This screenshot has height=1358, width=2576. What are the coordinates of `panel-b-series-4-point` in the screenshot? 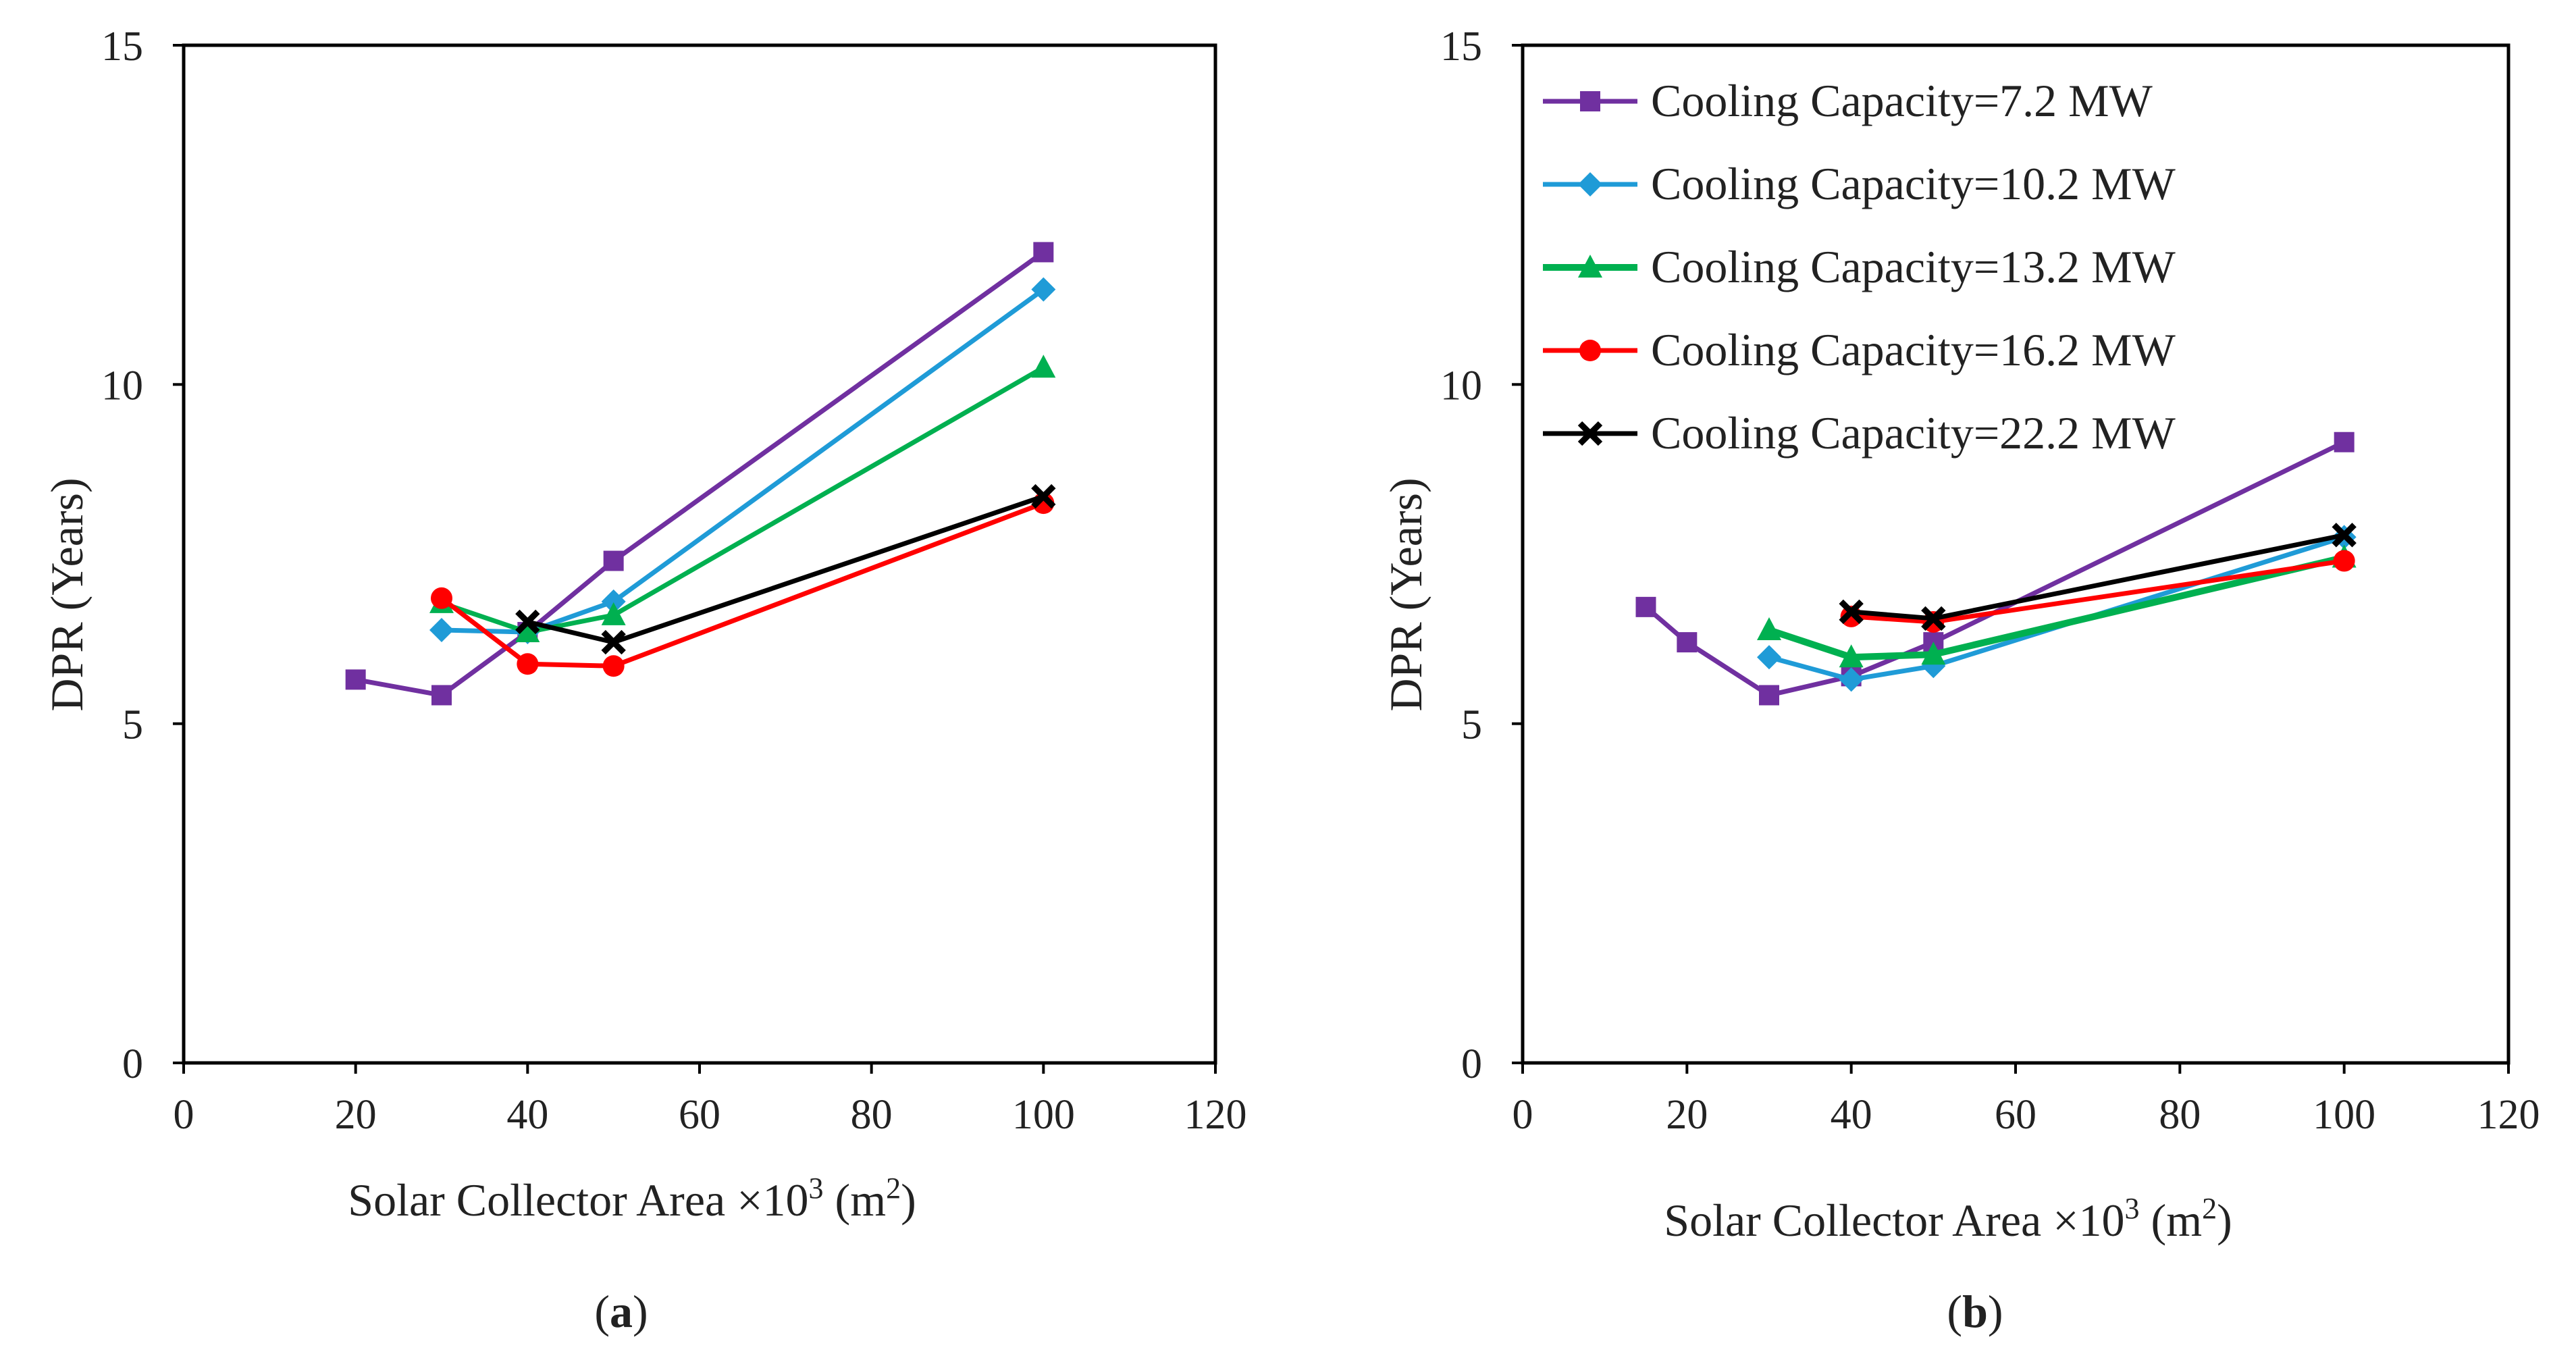 It's located at (2344, 561).